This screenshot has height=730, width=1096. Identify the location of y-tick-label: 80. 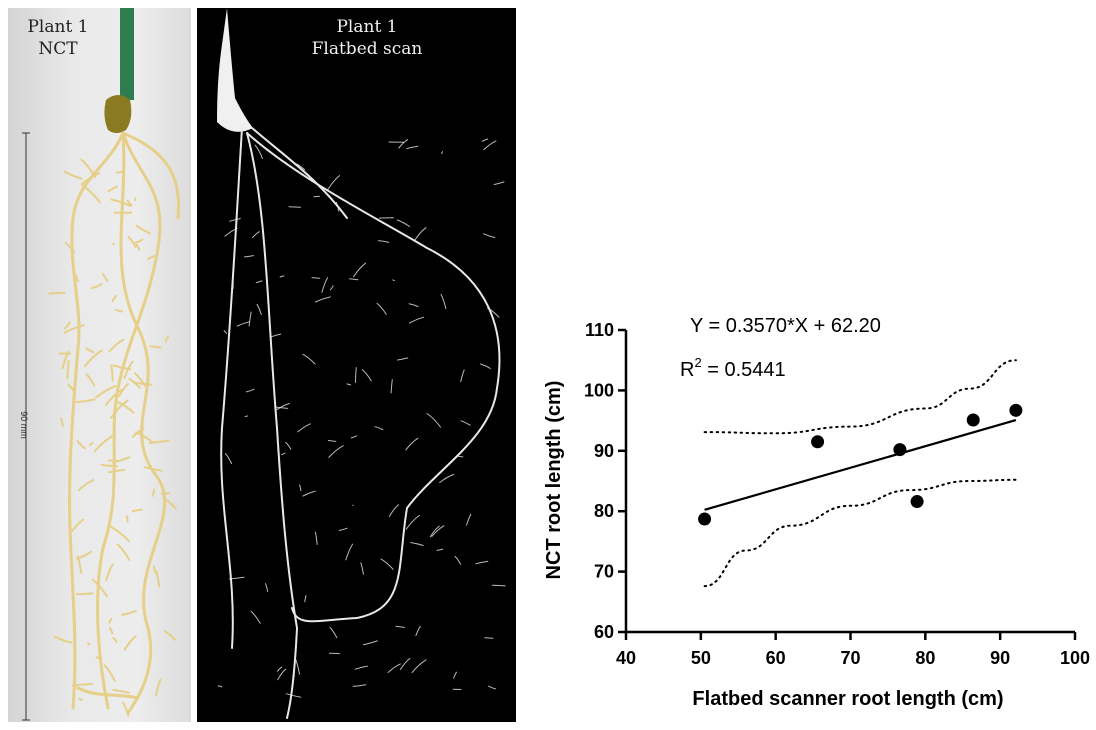
(604, 511).